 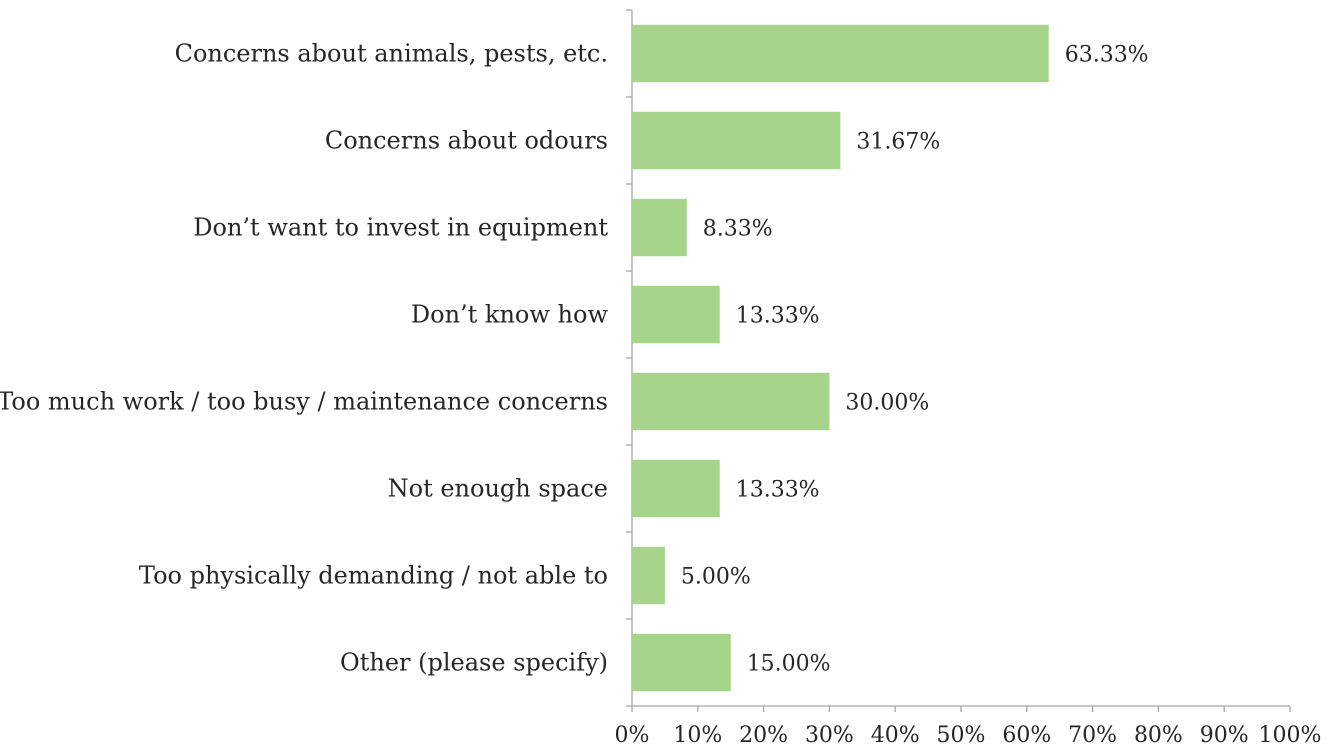 I want to click on category-label: Other (please specify), so click(x=474, y=663).